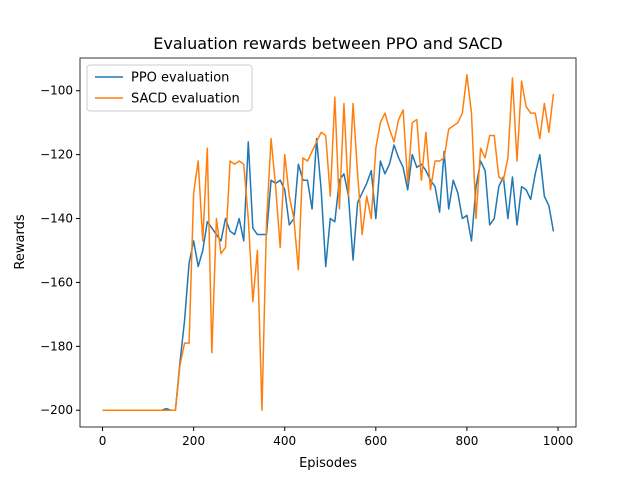 This screenshot has height=480, width=640. What do you see at coordinates (375, 441) in the screenshot?
I see `x-tick-label: 600` at bounding box center [375, 441].